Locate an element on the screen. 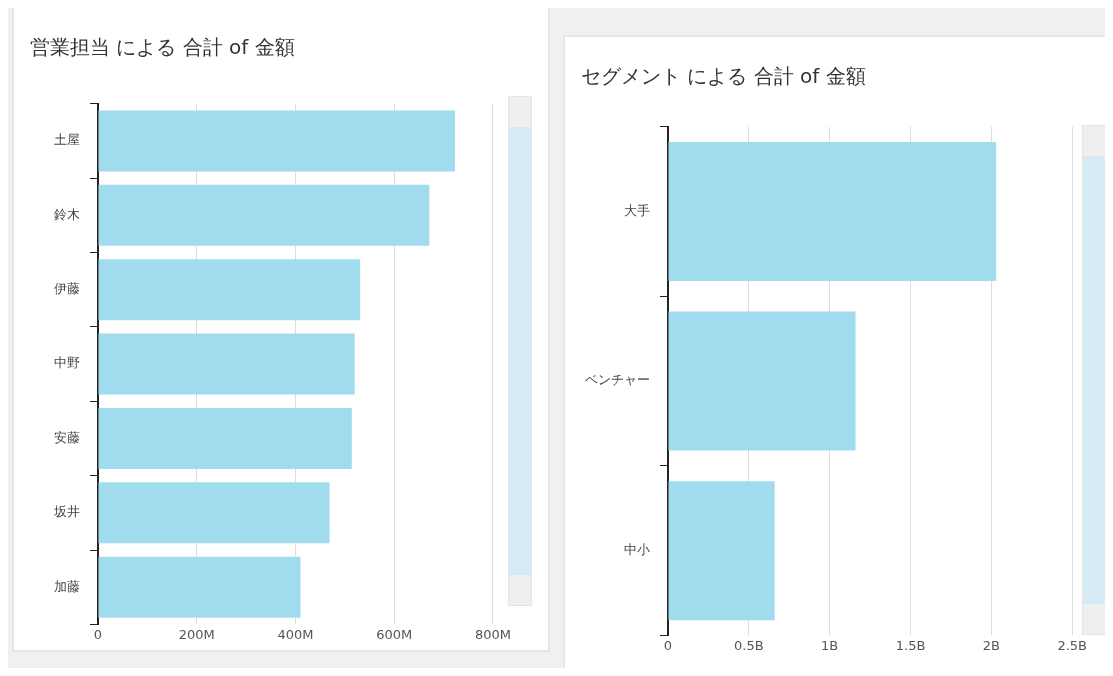 The height and width of the screenshot is (676, 1113). x-tick-label: 200M is located at coordinates (196, 634).